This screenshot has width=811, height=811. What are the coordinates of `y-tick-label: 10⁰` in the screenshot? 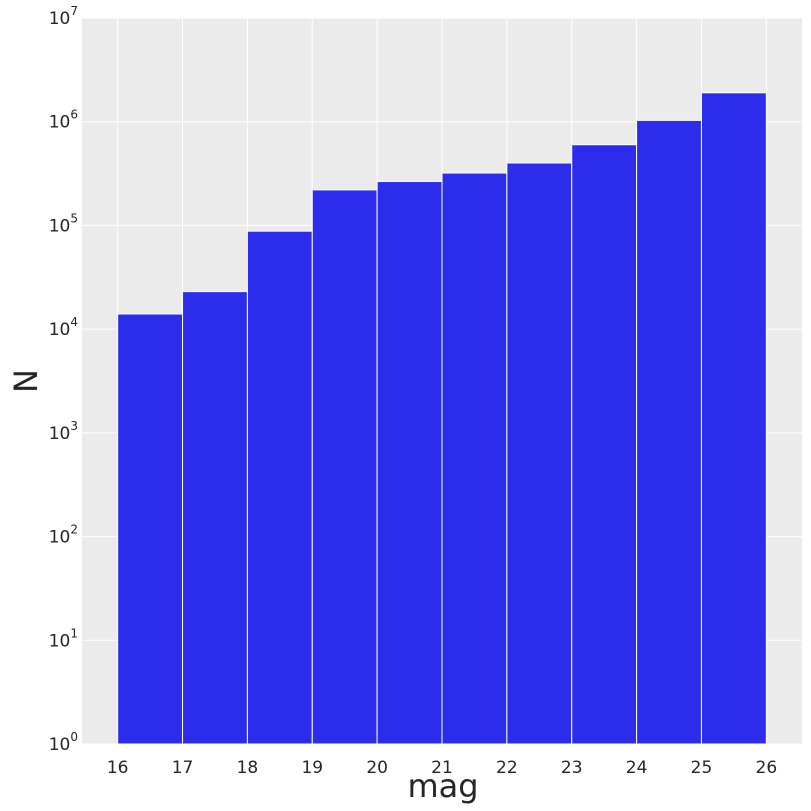 It's located at (63, 742).